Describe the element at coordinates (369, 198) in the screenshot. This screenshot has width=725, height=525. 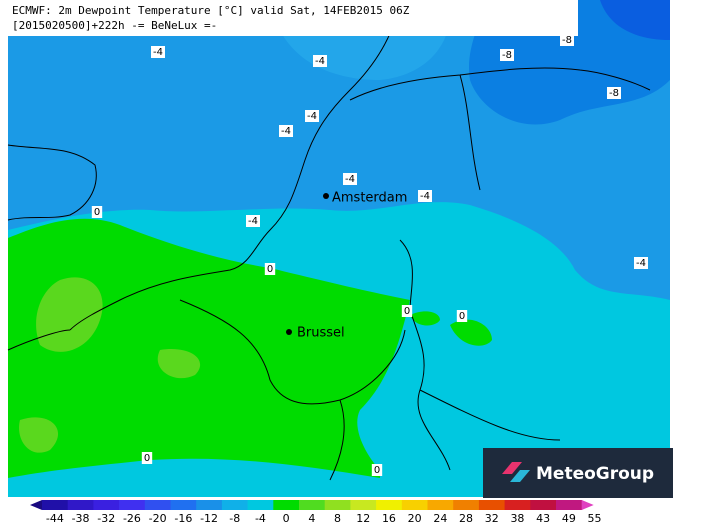
I see `city-label: Amsterdam` at that location.